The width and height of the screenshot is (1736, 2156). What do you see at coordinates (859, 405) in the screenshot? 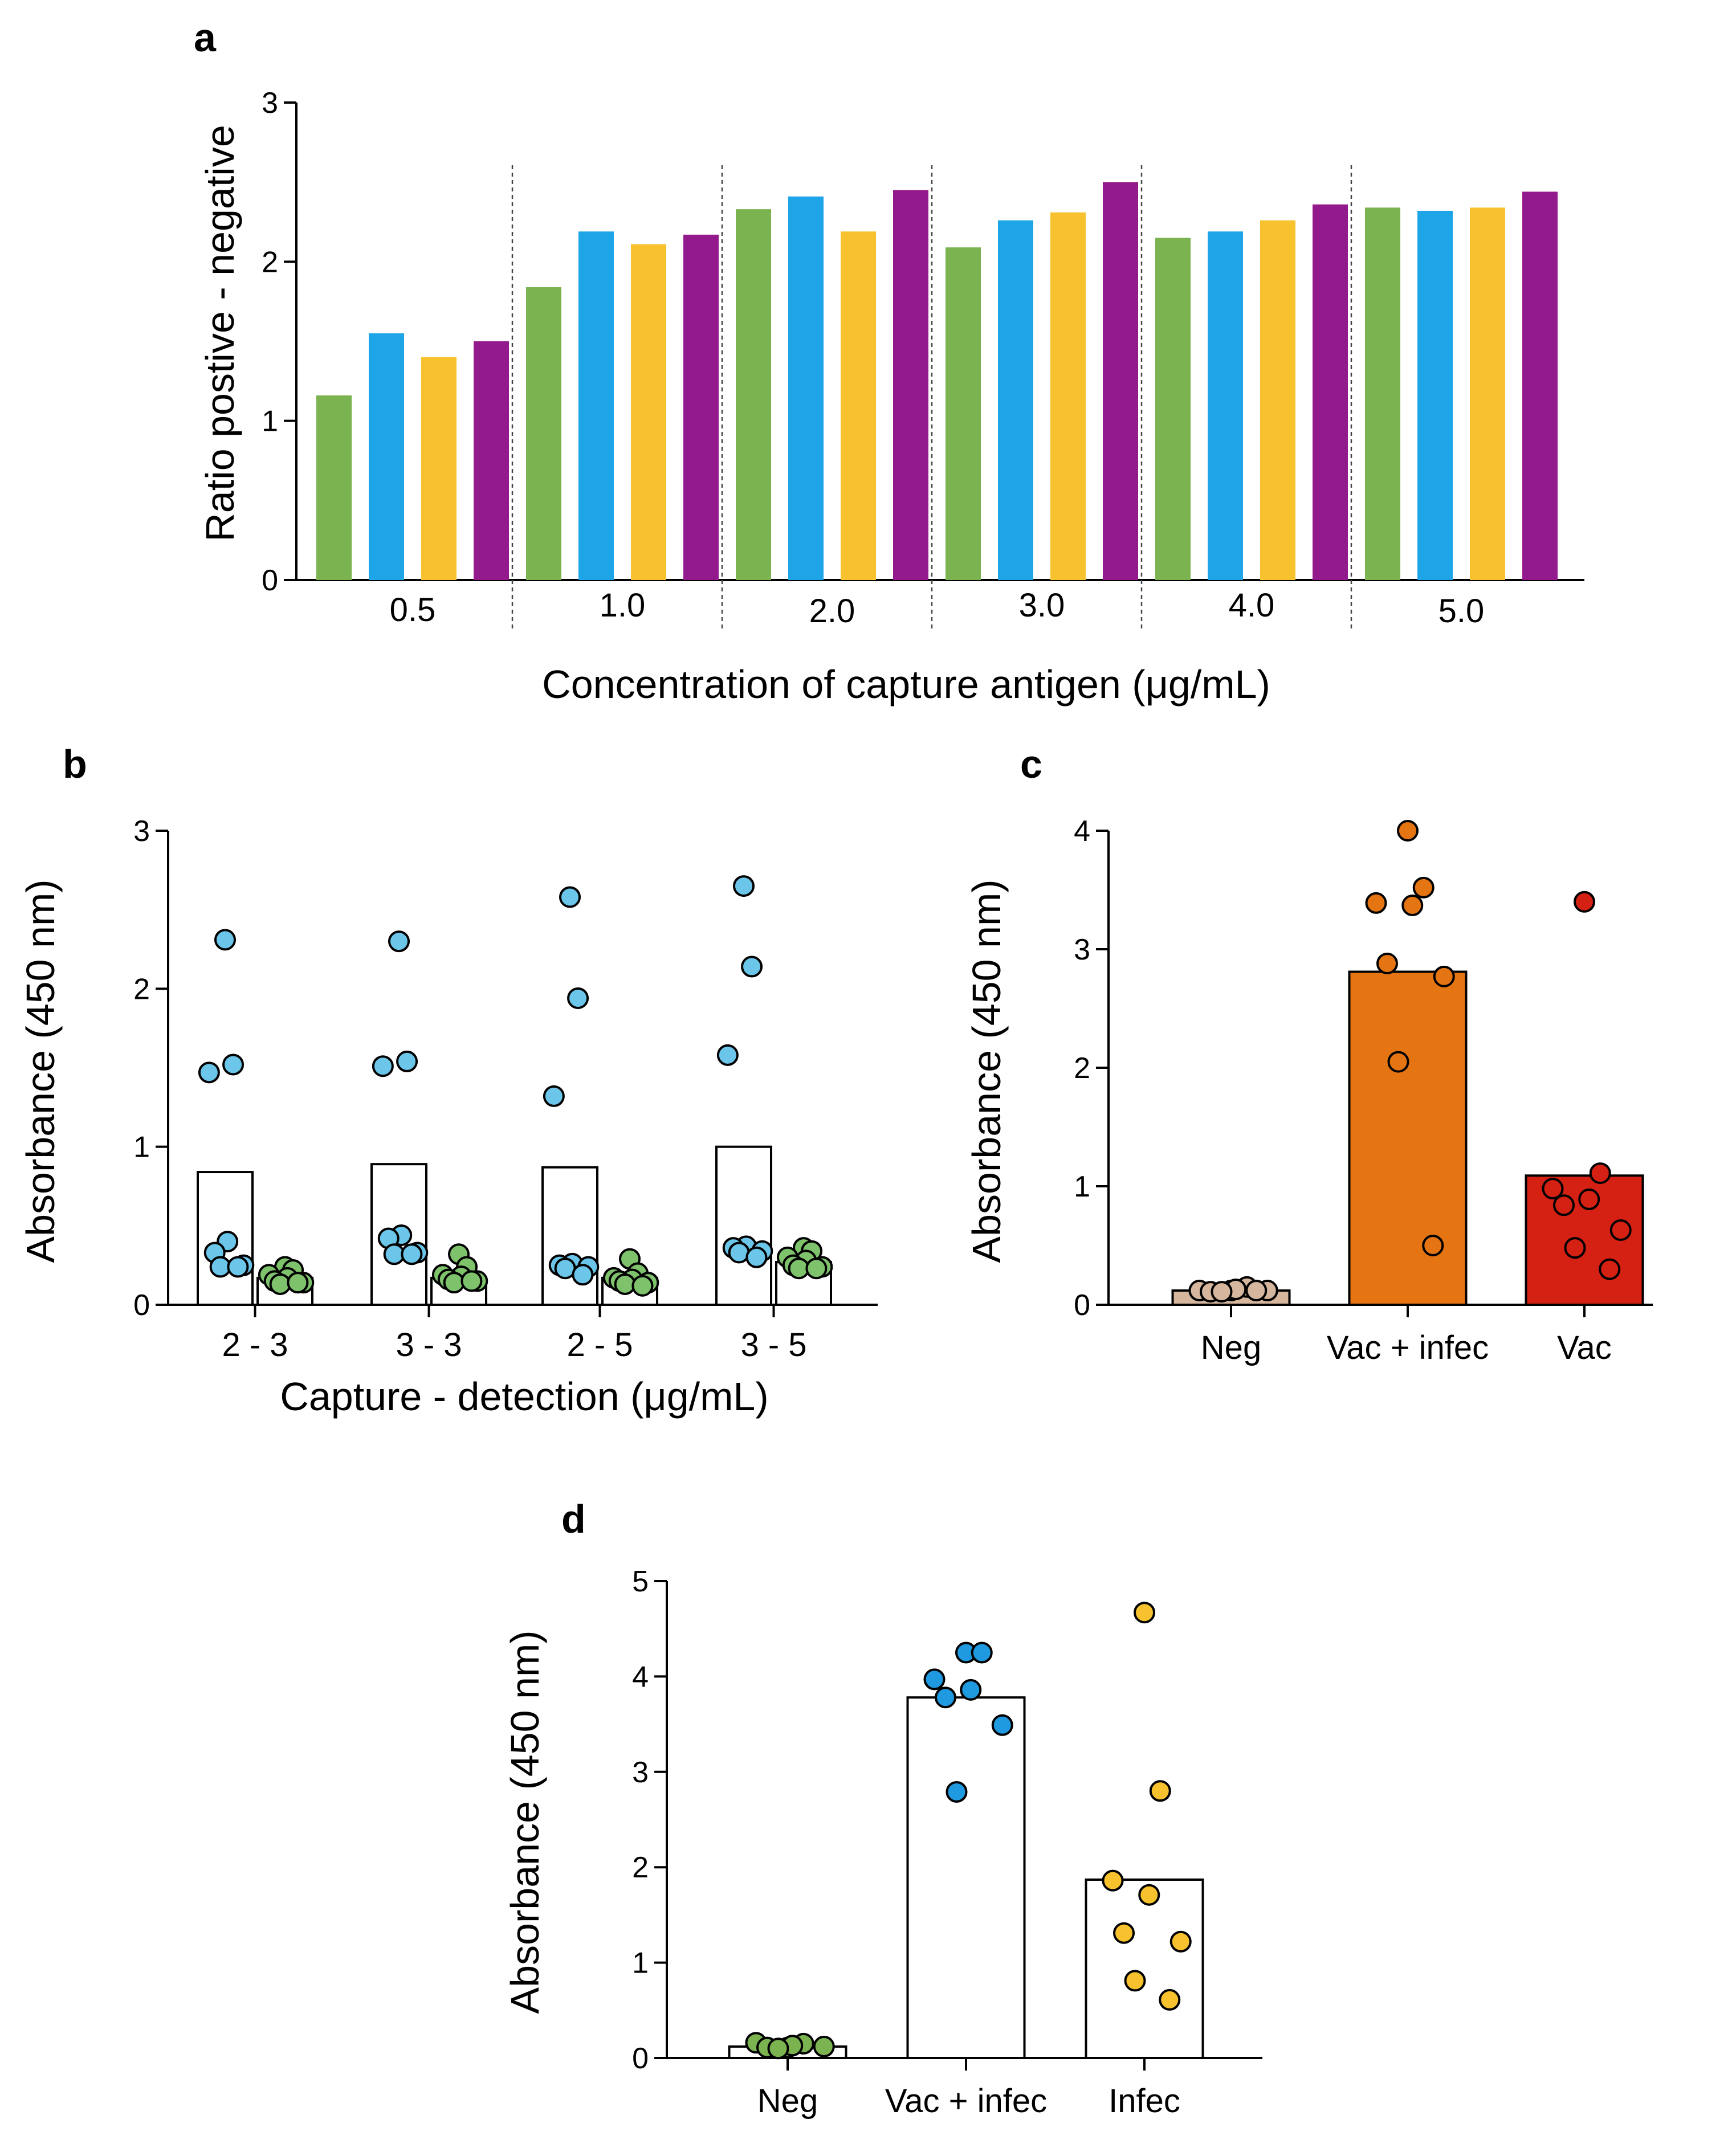
I see `bar-yellow-2.0` at bounding box center [859, 405].